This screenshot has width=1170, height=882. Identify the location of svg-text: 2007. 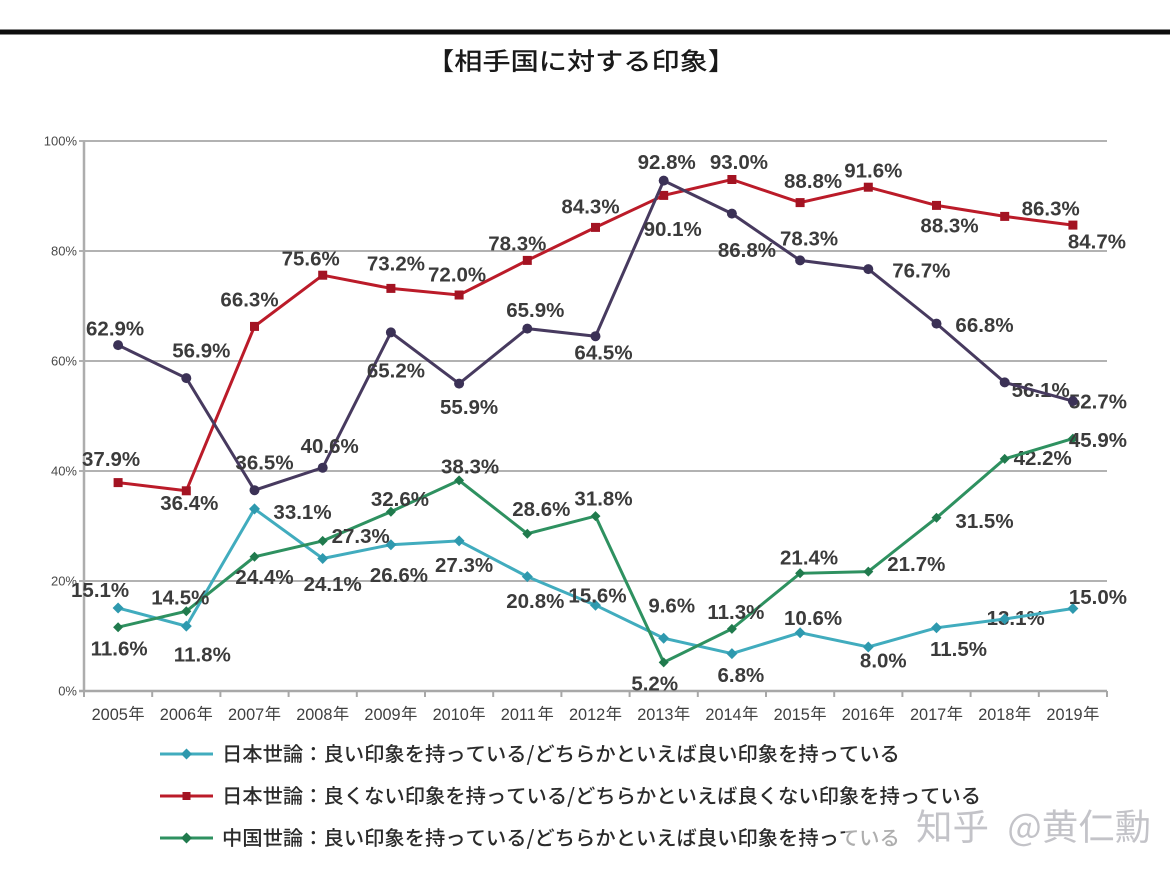
(246, 715).